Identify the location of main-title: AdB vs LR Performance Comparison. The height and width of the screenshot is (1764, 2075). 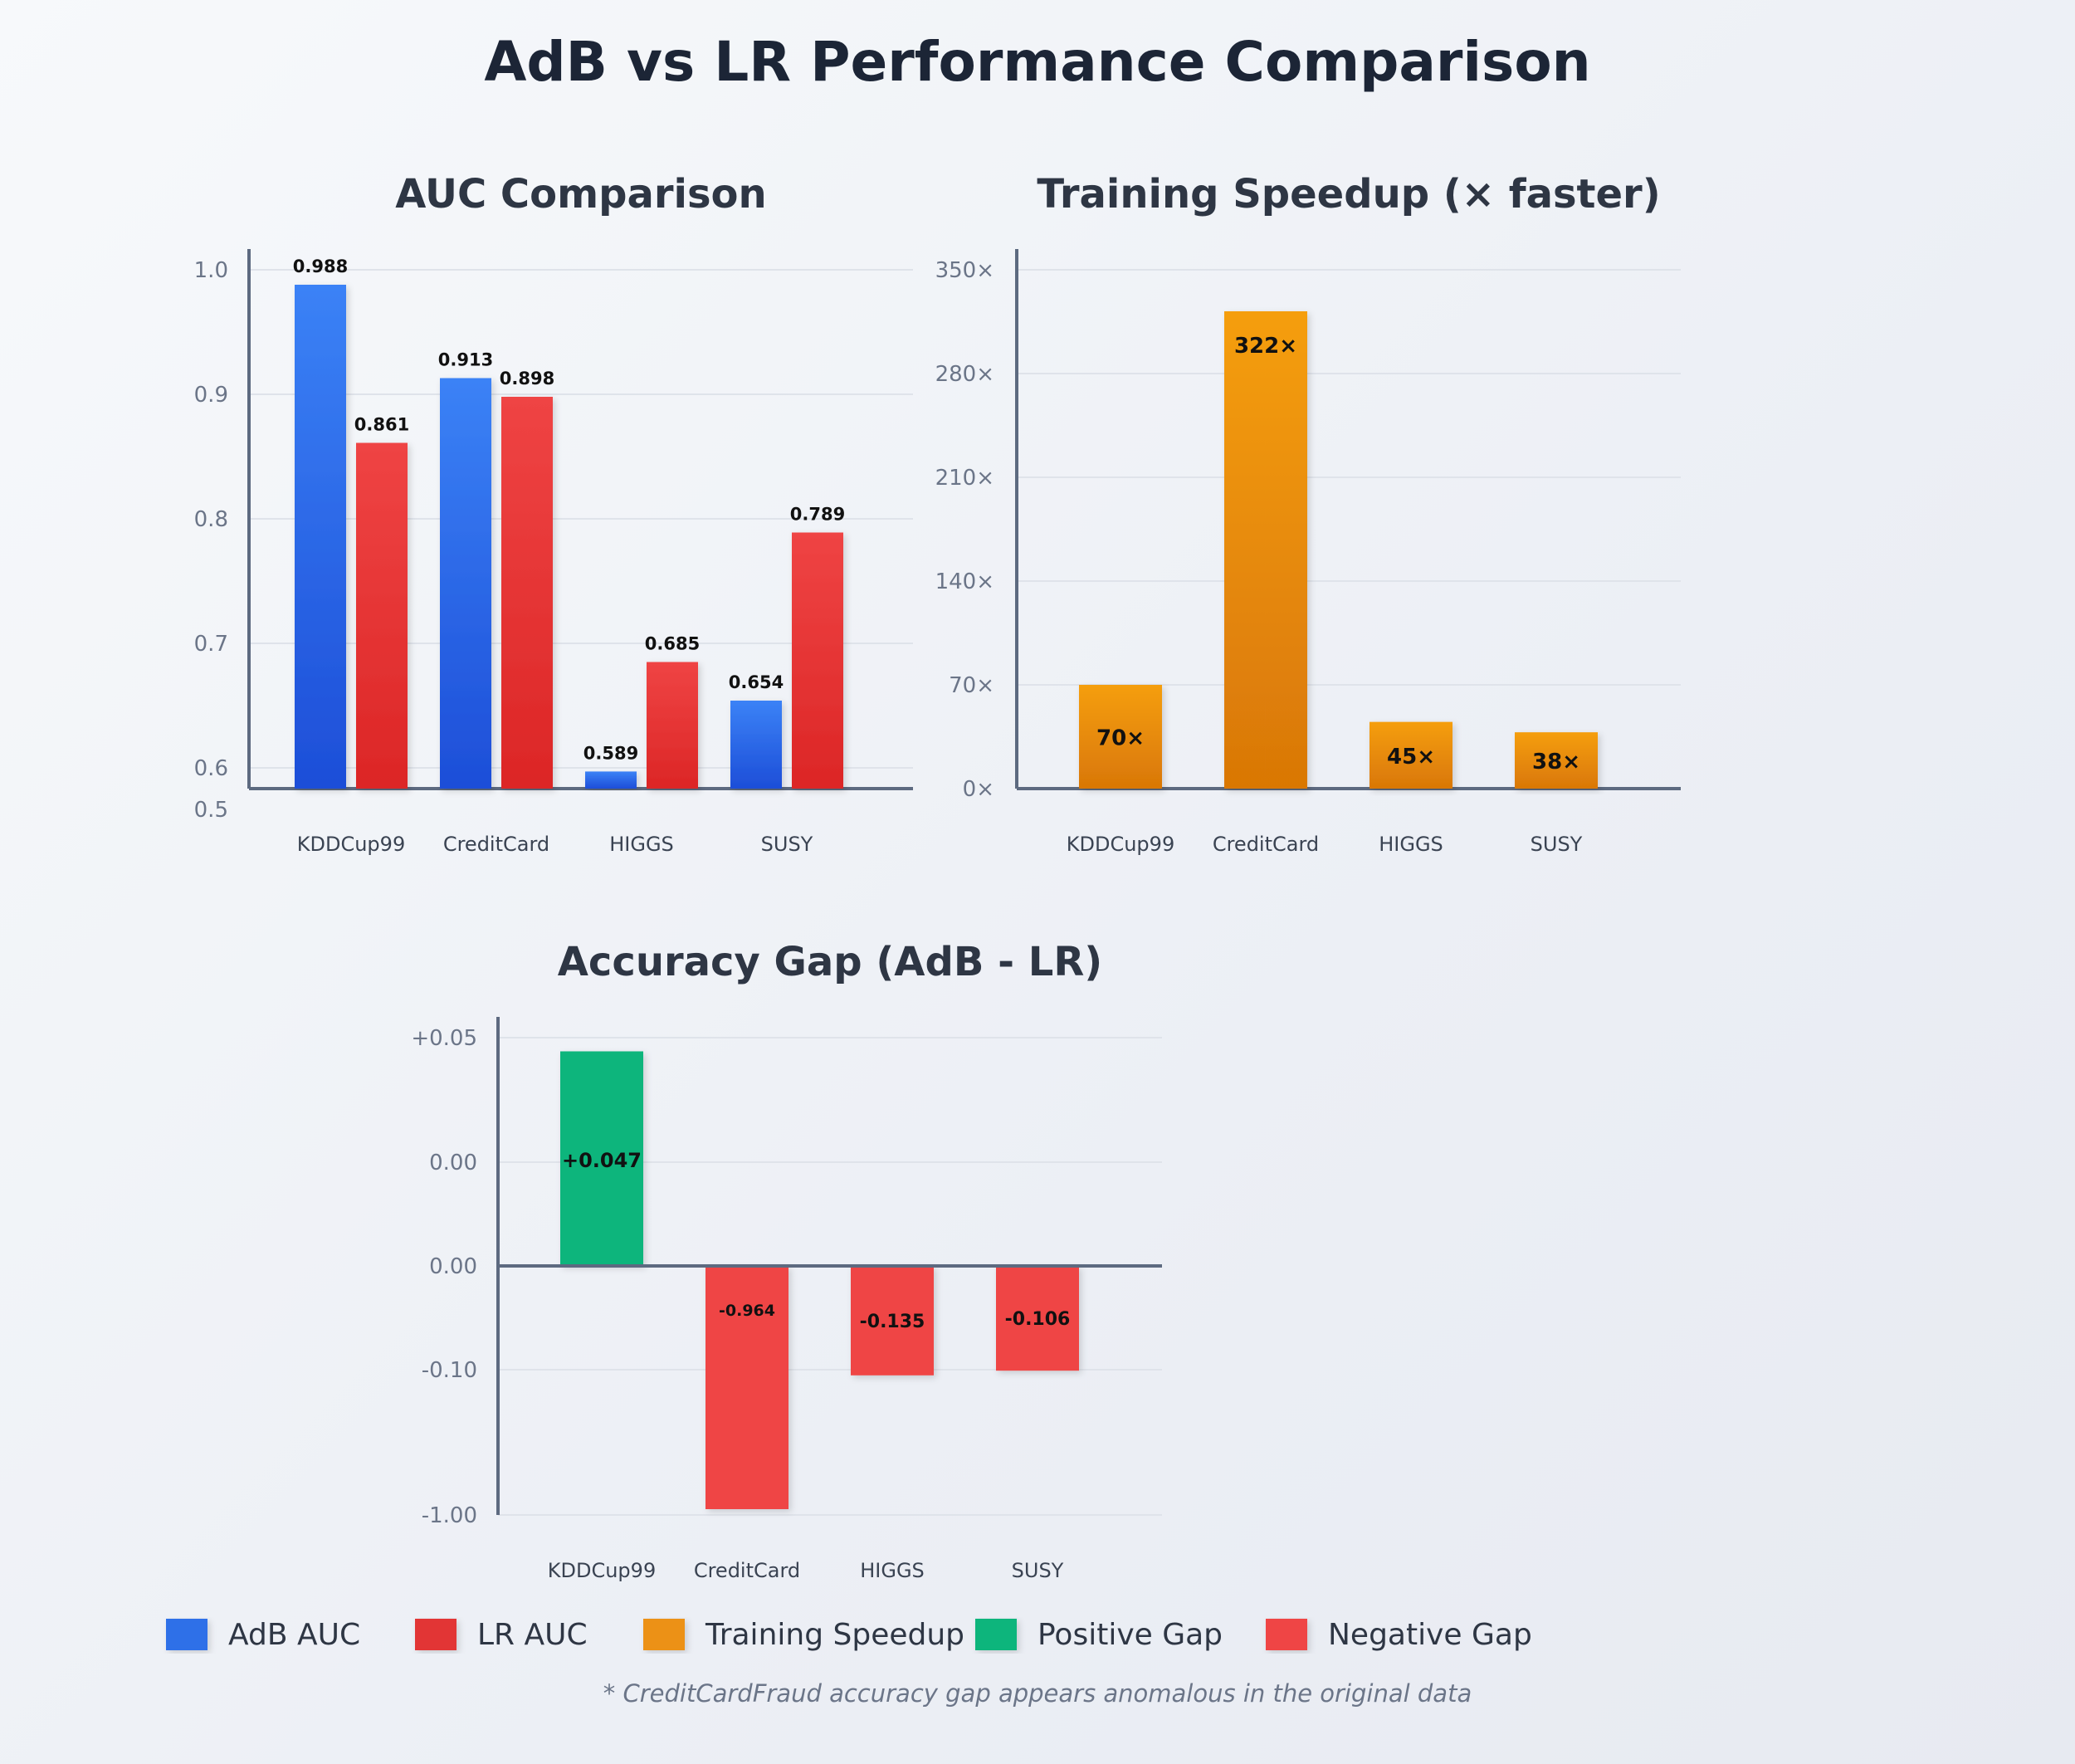
(1037, 62).